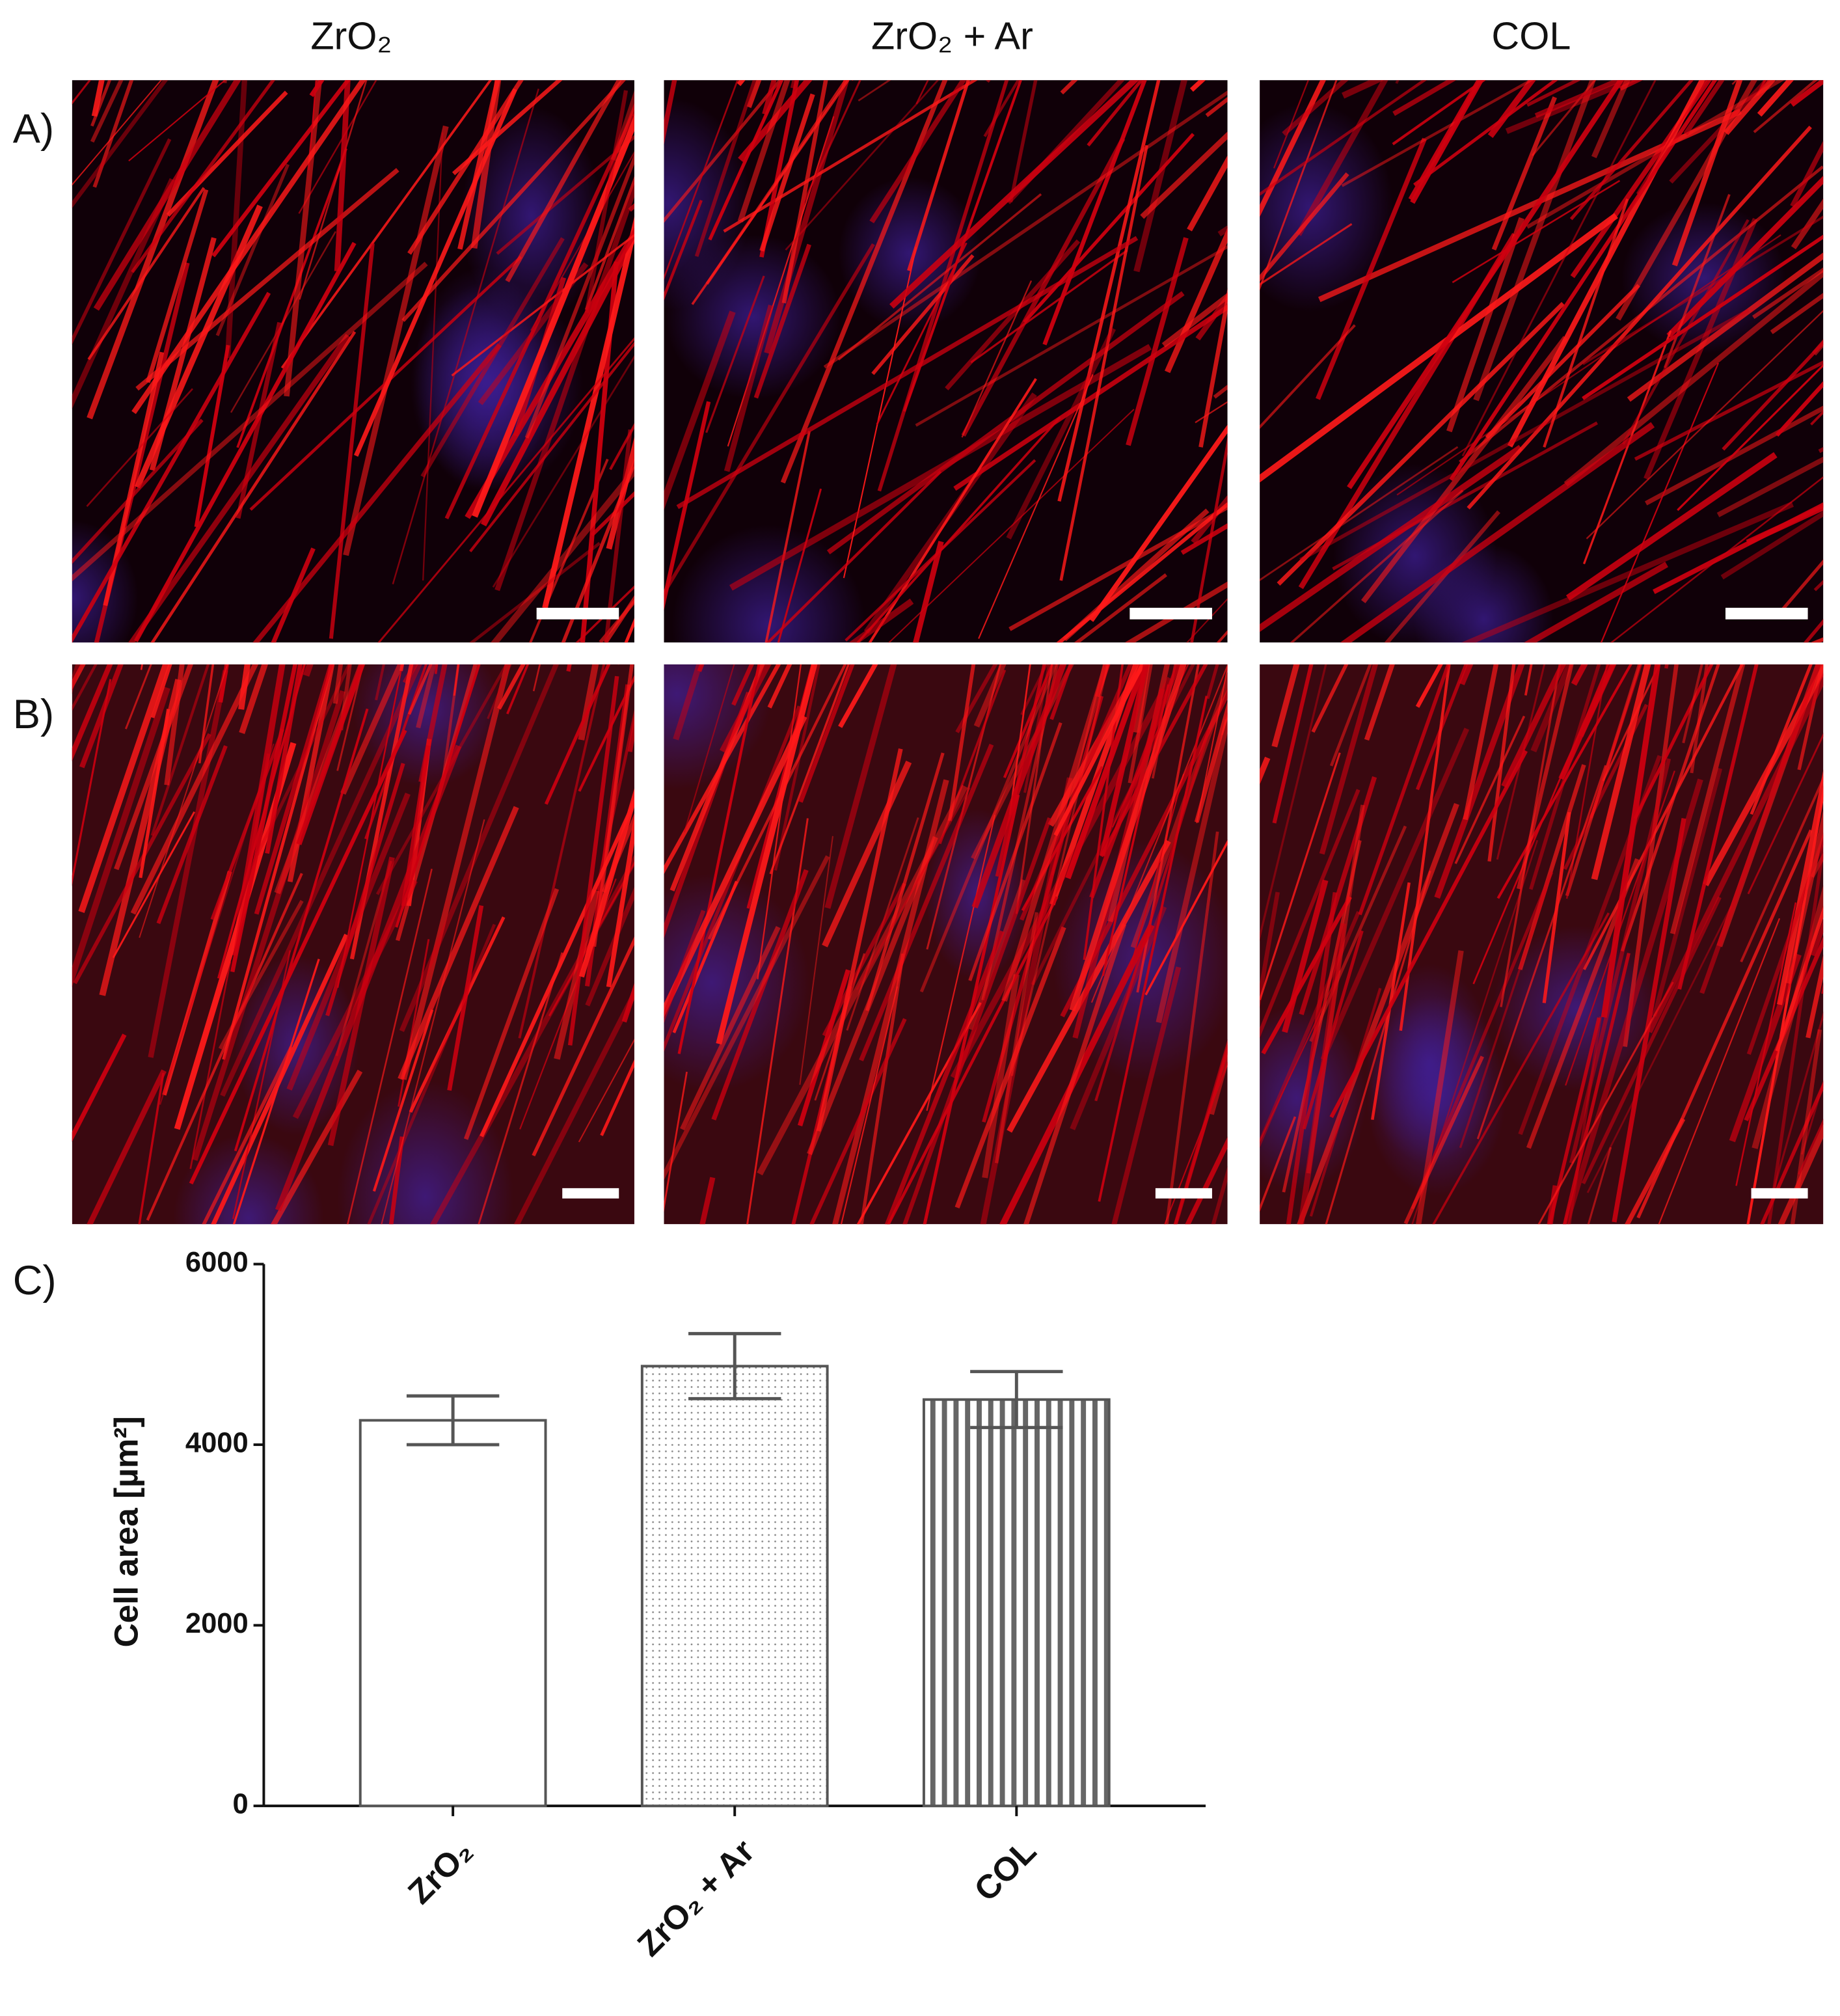  Describe the element at coordinates (35, 1280) in the screenshot. I see `panel-label: C)` at that location.